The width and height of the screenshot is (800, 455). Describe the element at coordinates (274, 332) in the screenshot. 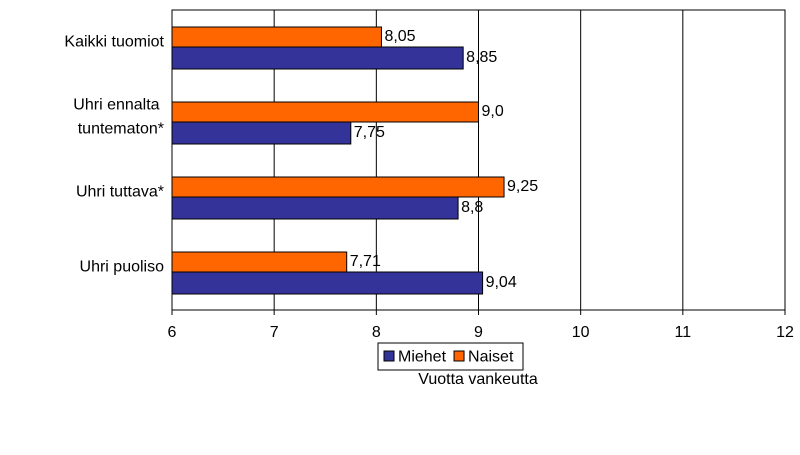

I see `x-tick-label: 7` at that location.